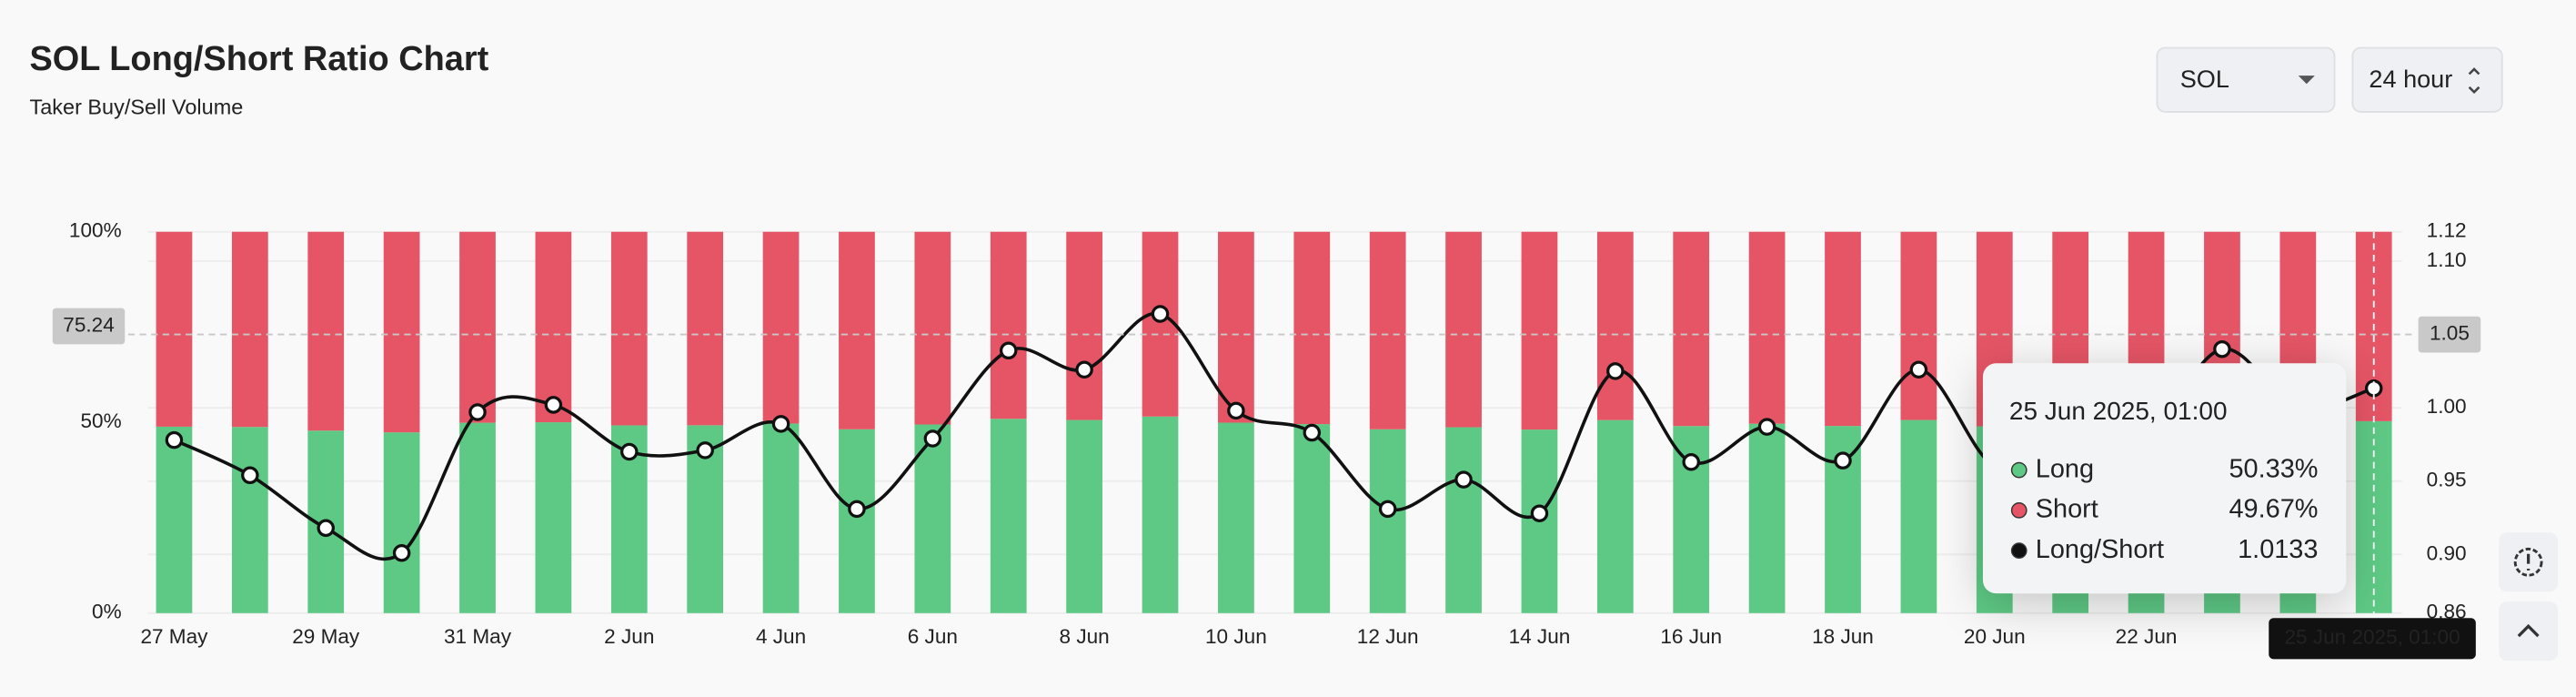  I want to click on tooltip-name: Long, so click(2065, 468).